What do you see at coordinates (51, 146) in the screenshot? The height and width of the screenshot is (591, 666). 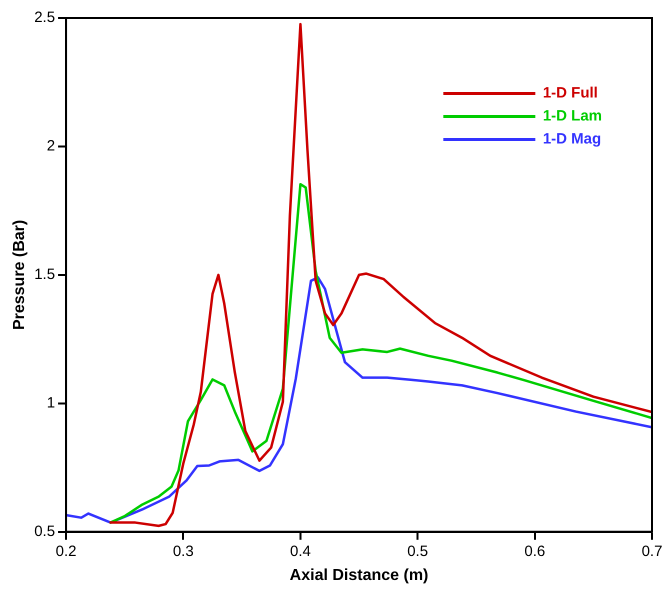 I see `y-tick-label: 2` at bounding box center [51, 146].